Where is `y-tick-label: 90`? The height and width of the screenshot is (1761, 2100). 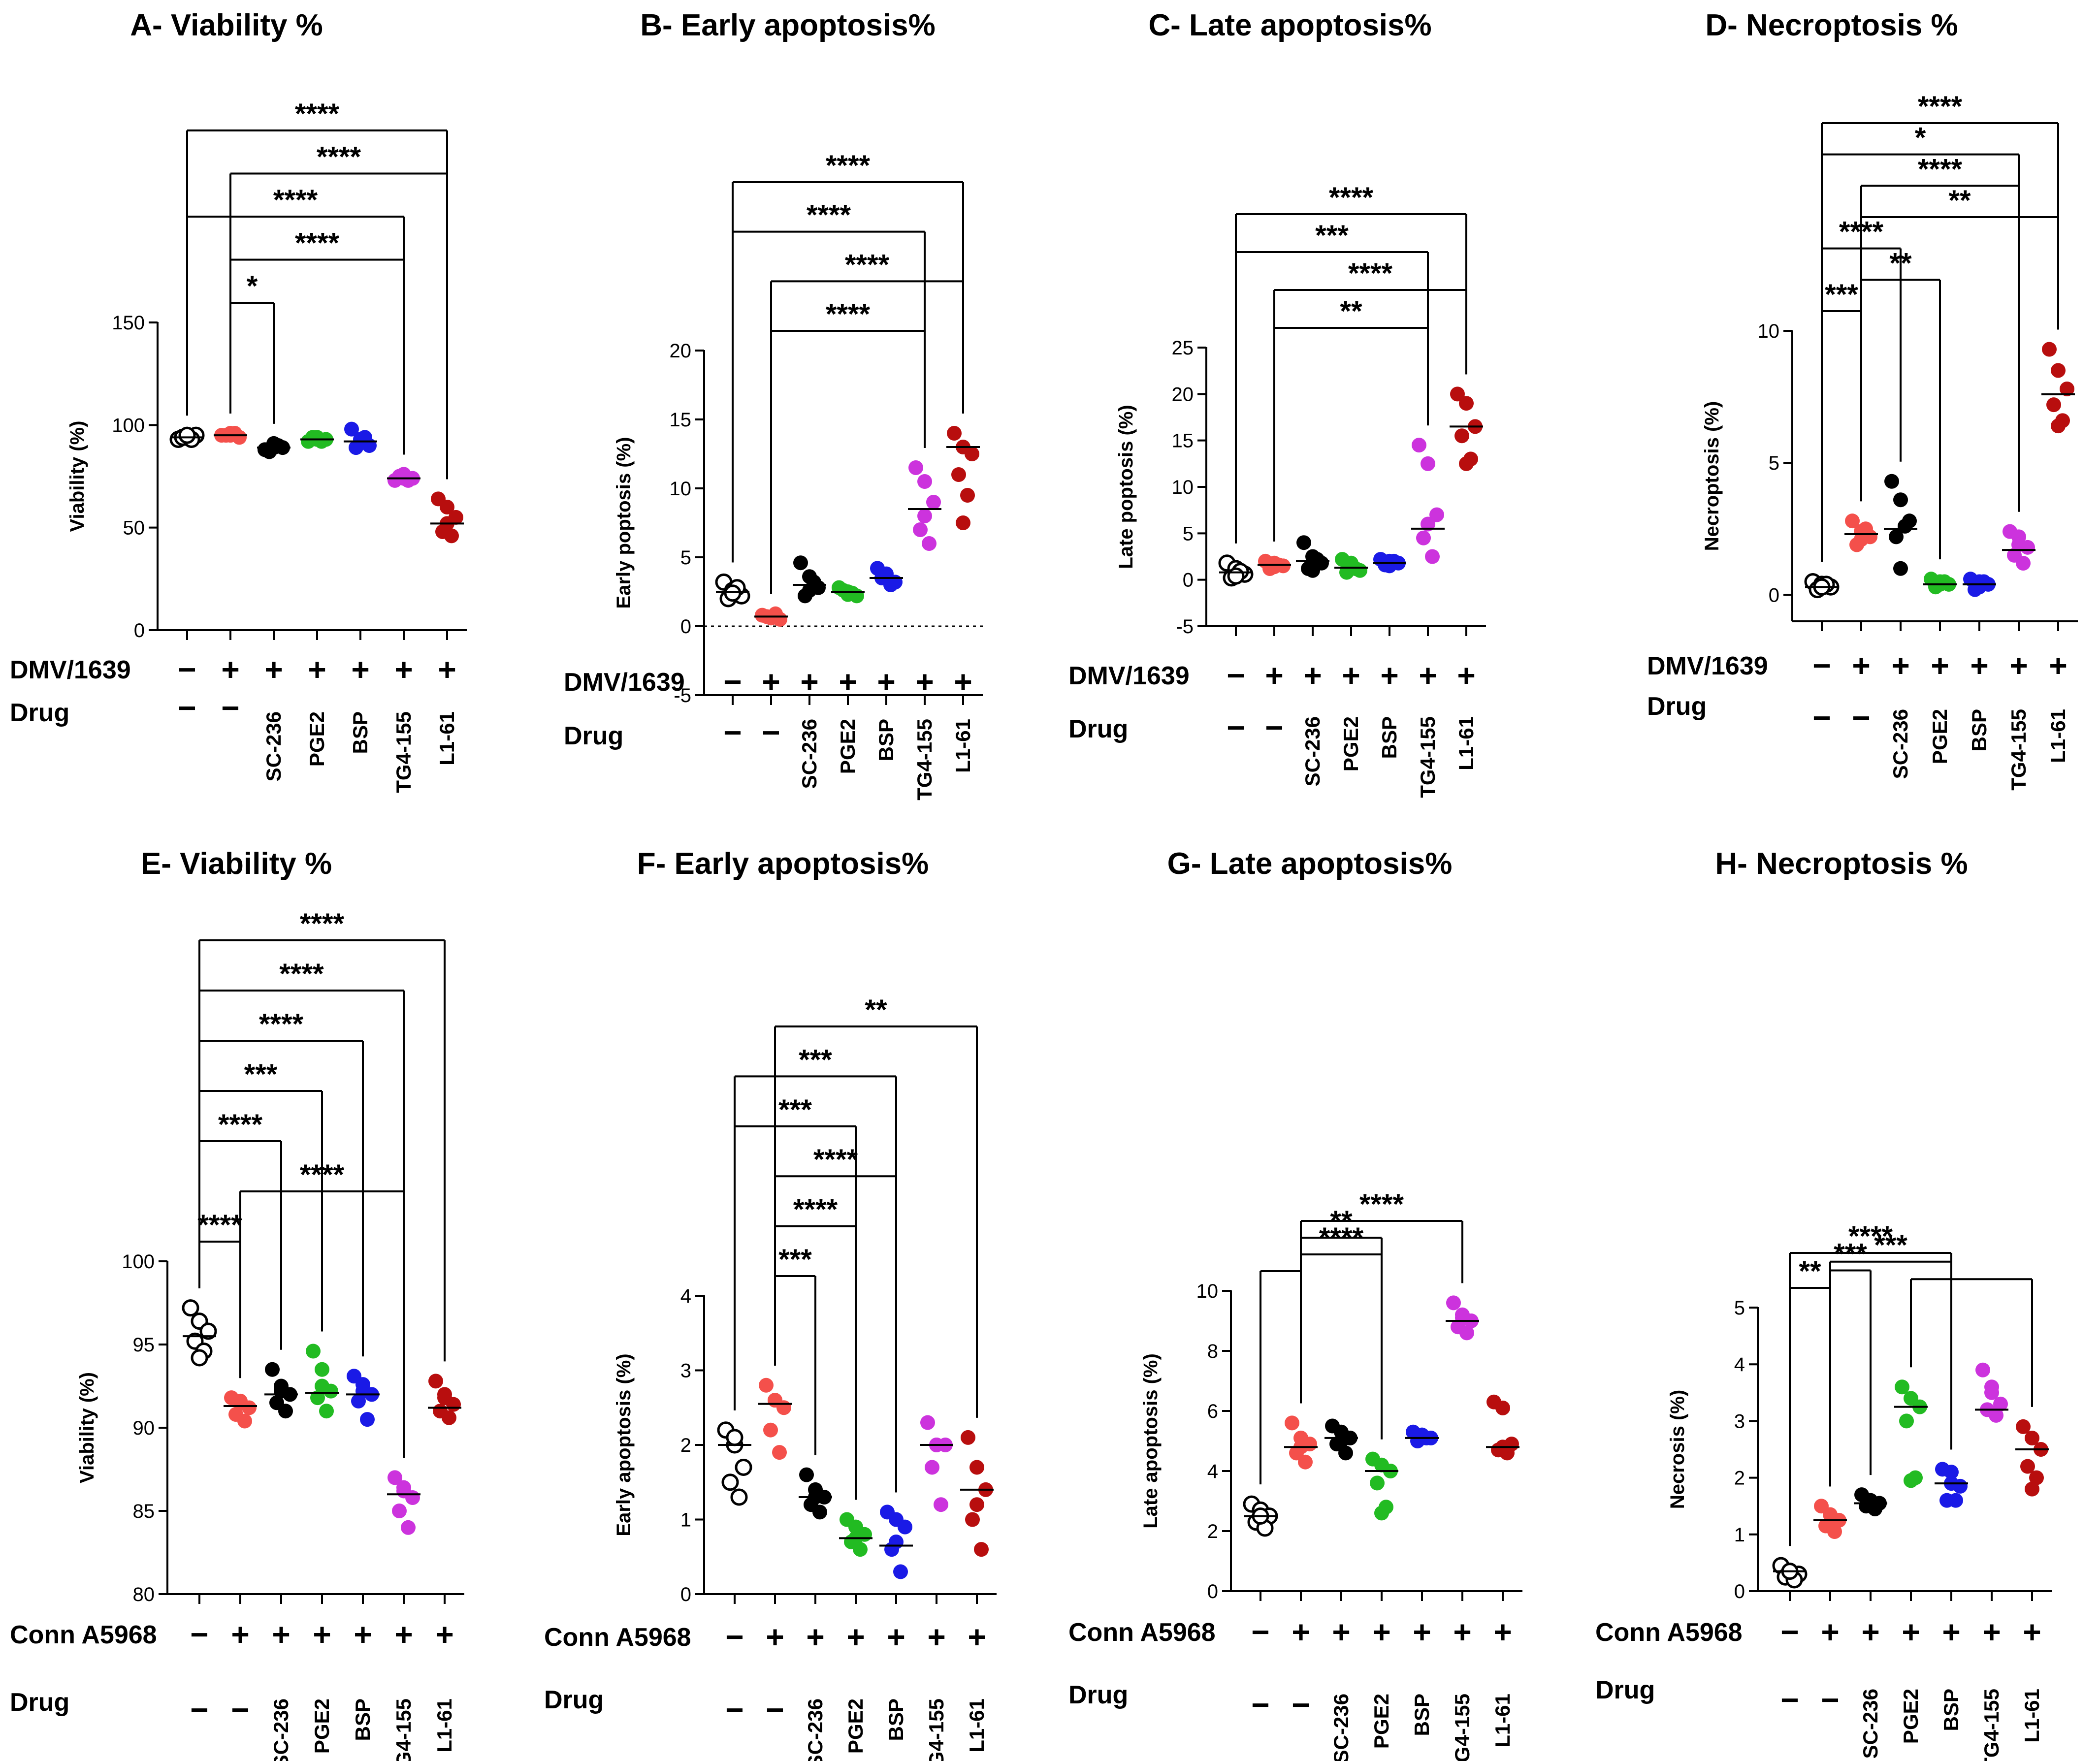 y-tick-label: 90 is located at coordinates (144, 1428).